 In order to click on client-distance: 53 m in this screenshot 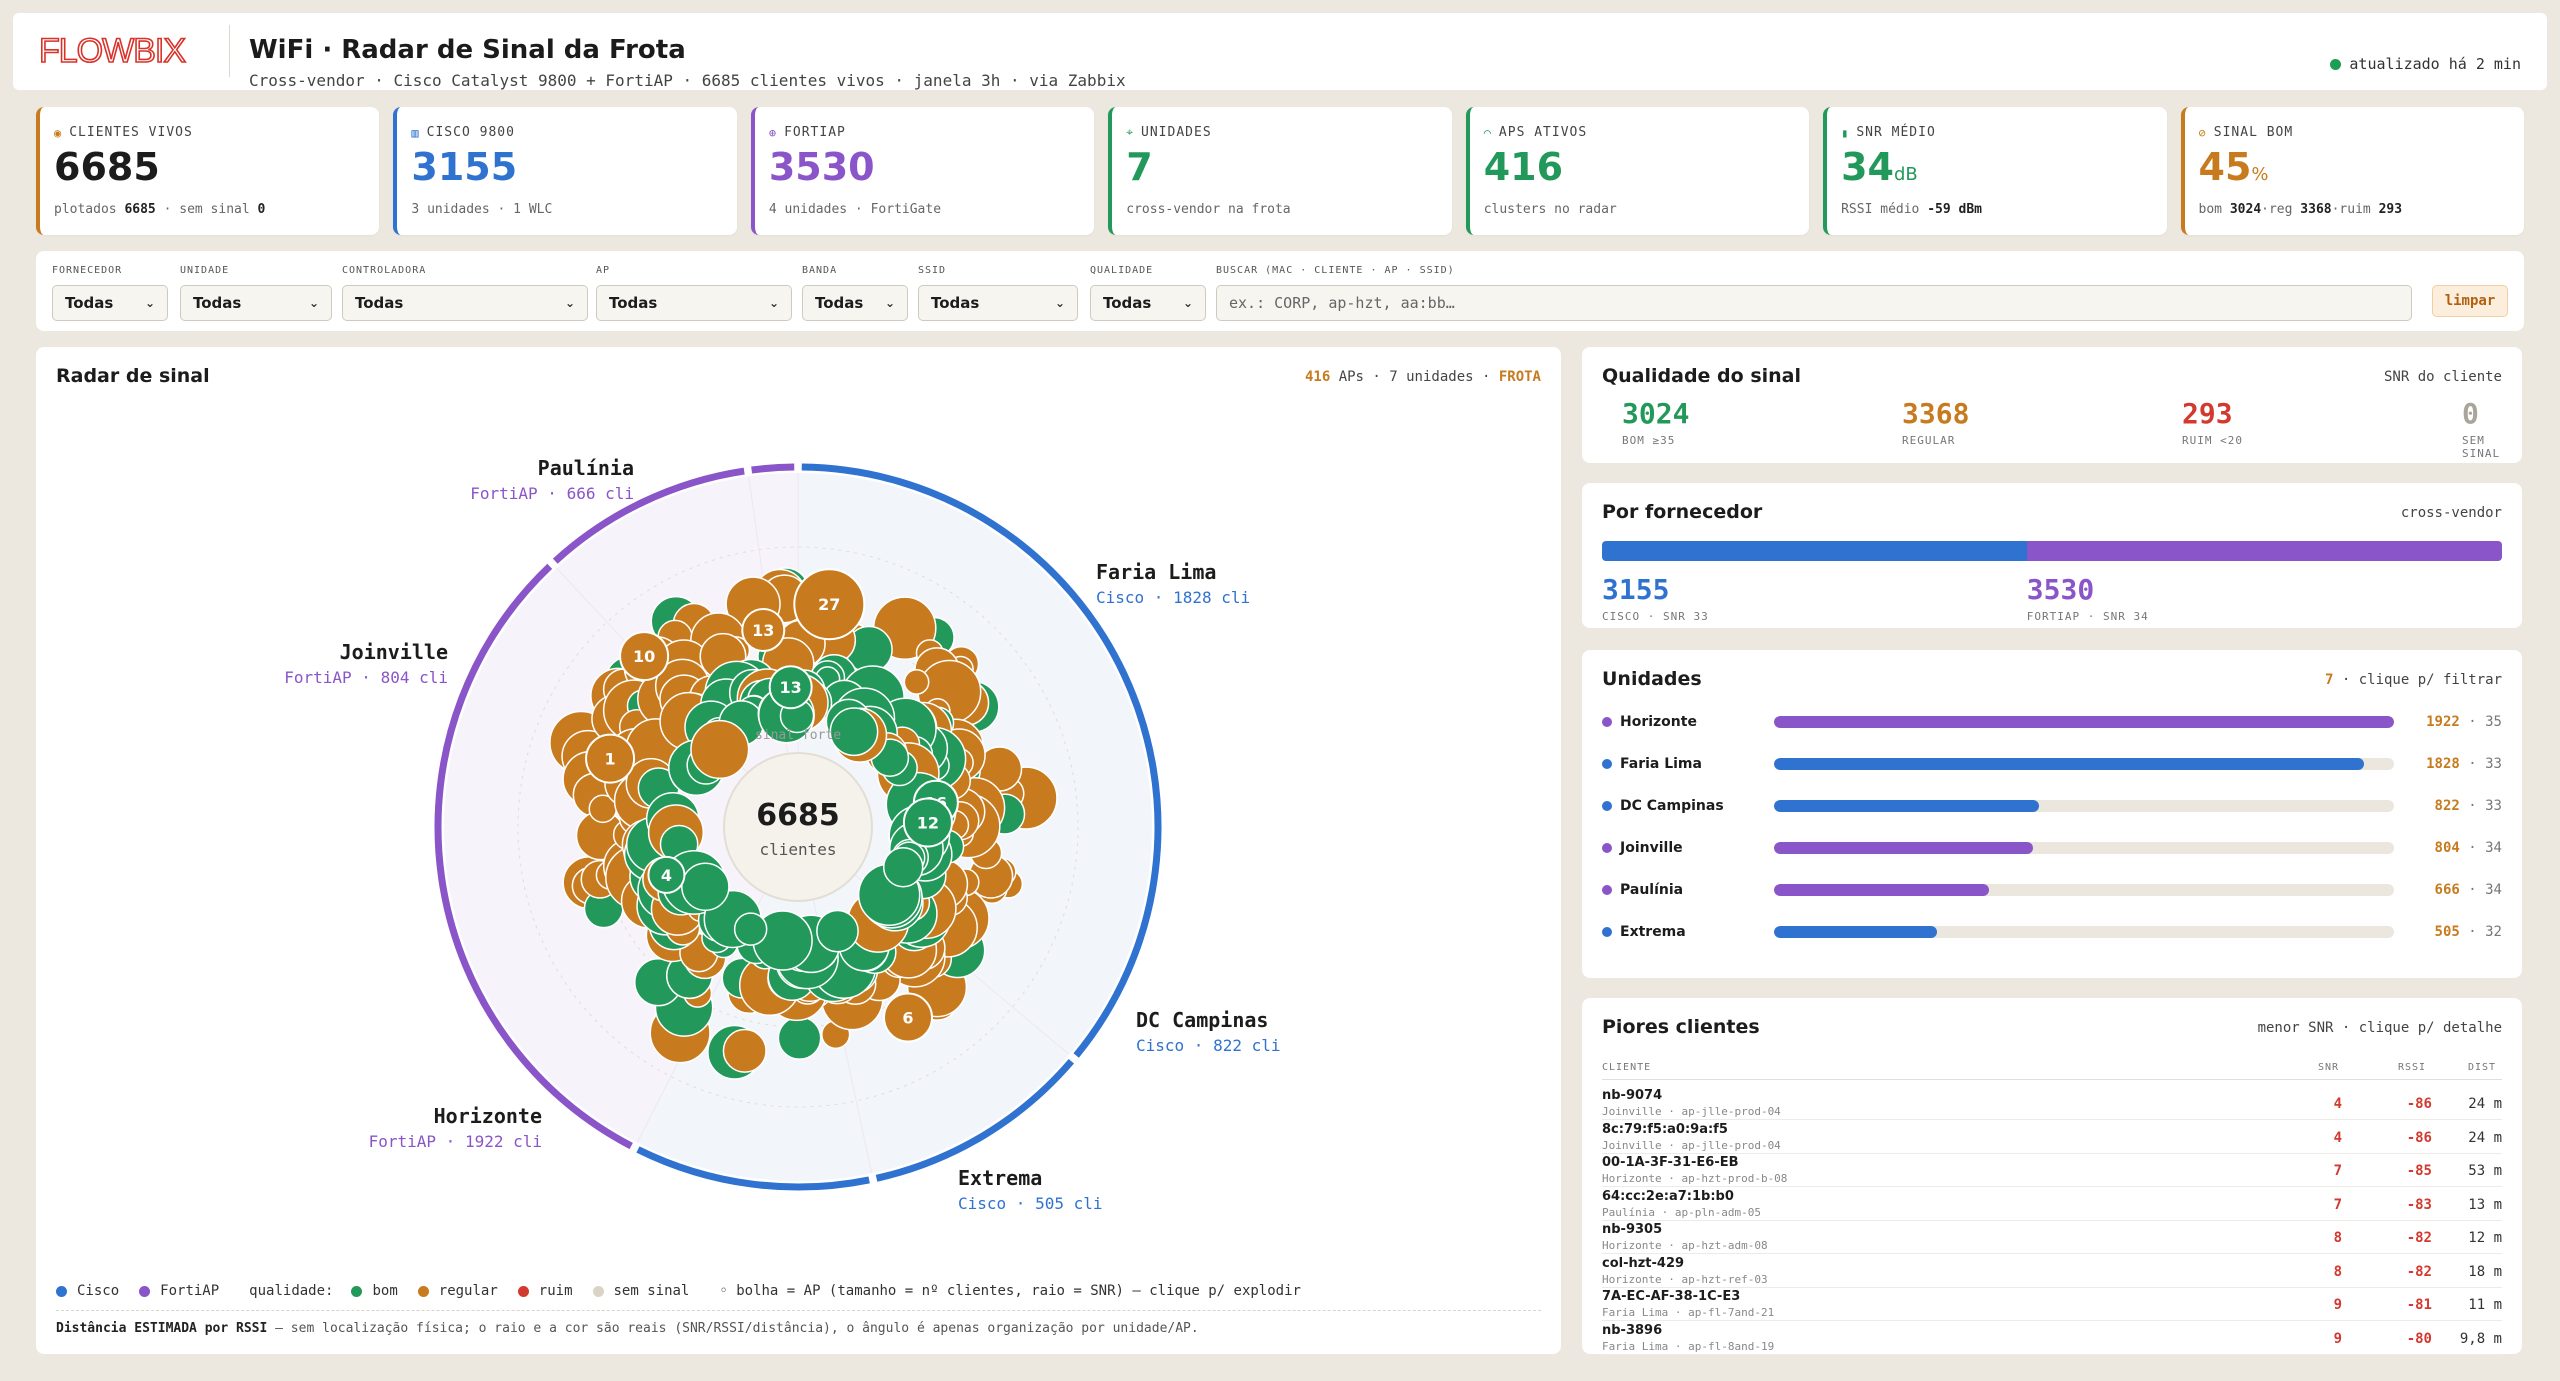, I will do `click(2485, 1171)`.